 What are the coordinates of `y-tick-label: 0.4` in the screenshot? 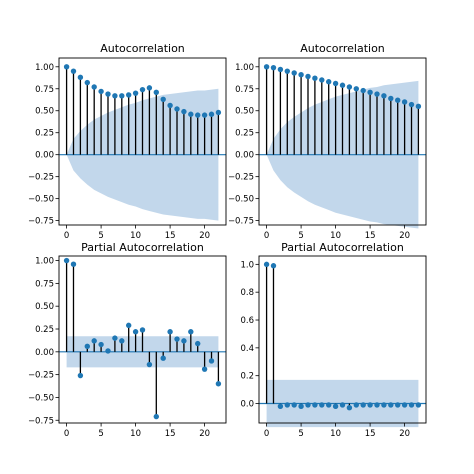 It's located at (247, 349).